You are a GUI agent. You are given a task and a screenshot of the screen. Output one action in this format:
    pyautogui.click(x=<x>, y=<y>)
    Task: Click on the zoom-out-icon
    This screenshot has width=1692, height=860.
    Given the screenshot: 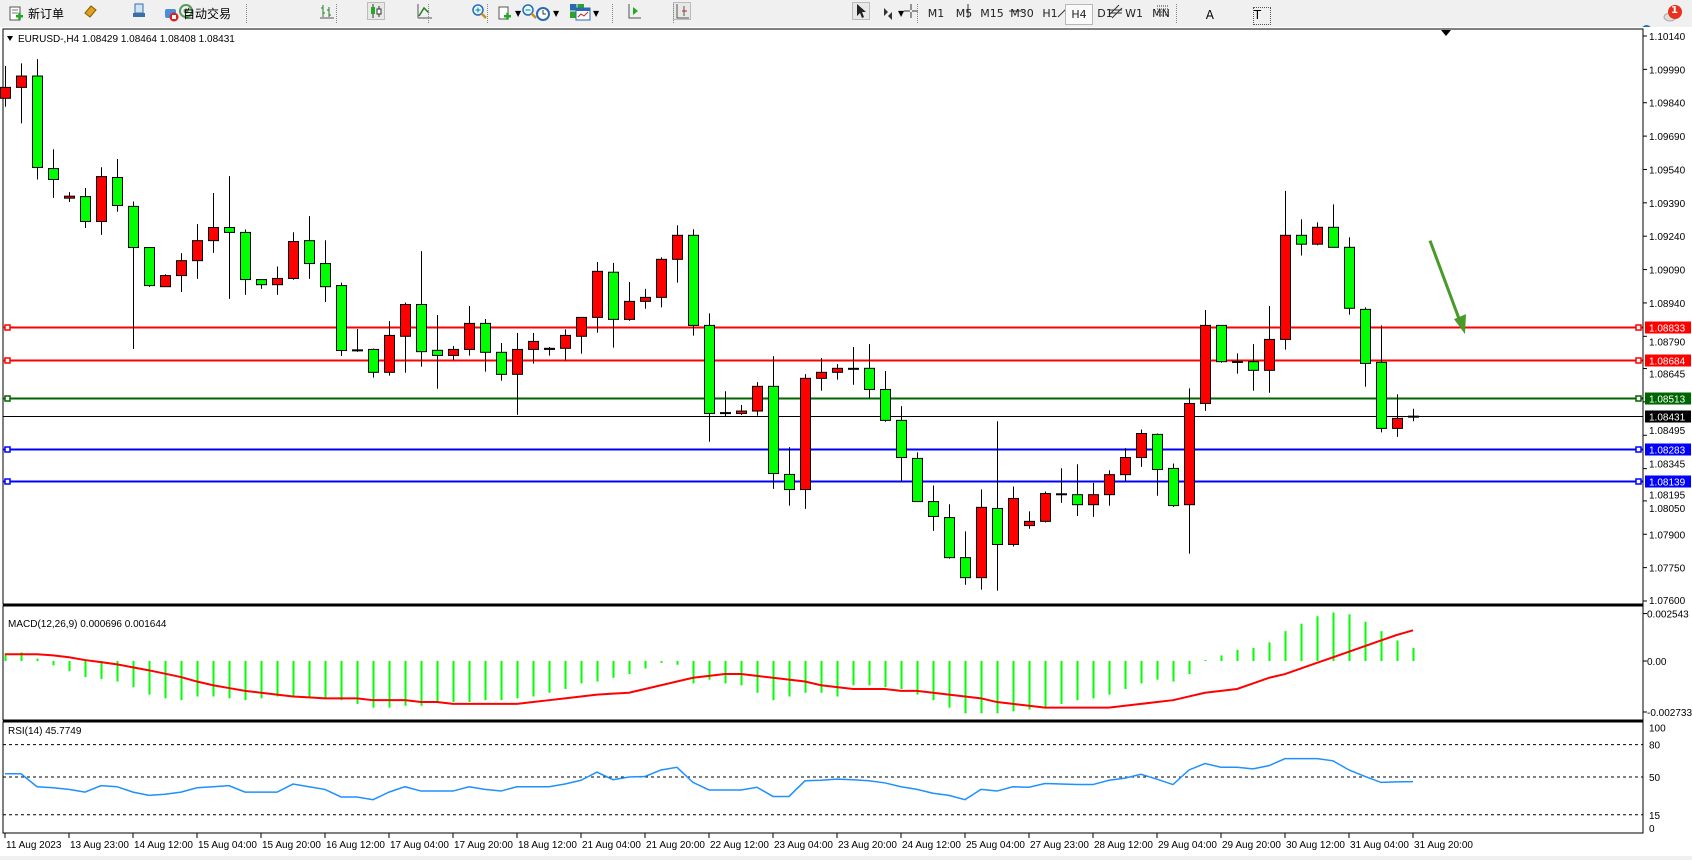 What is the action you would take?
    pyautogui.click(x=529, y=11)
    